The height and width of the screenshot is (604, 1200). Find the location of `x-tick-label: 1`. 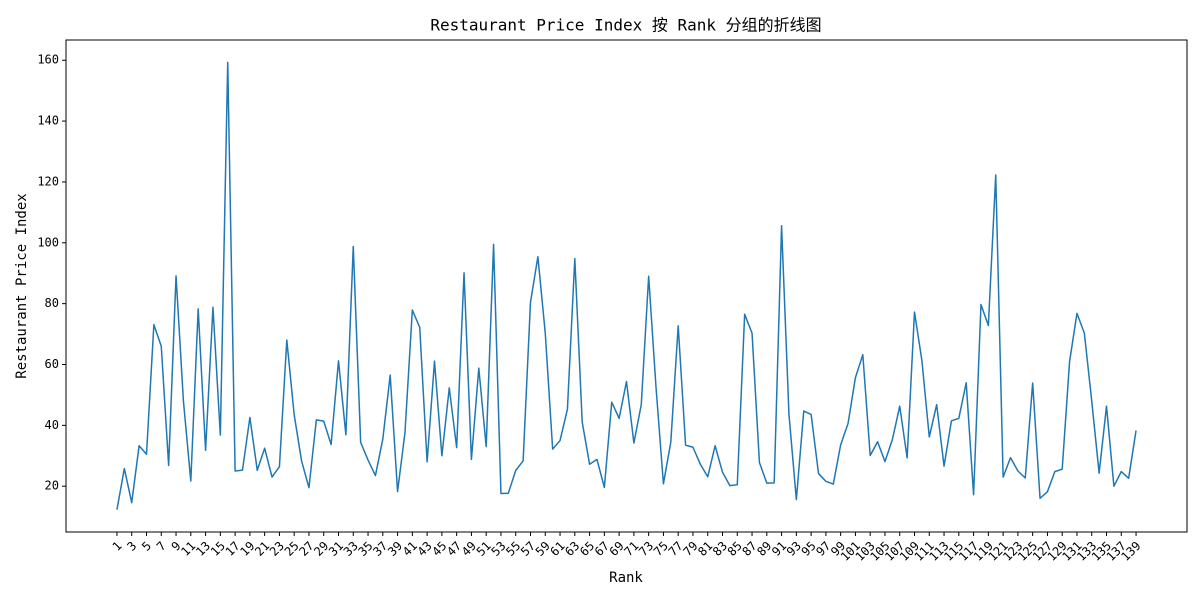

x-tick-label: 1 is located at coordinates (117, 546).